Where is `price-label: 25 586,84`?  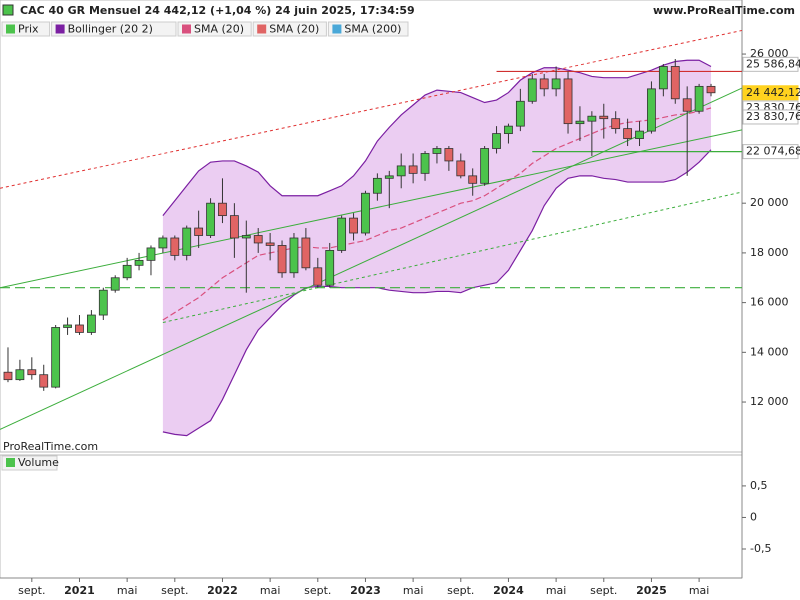
price-label: 25 586,84 is located at coordinates (773, 63).